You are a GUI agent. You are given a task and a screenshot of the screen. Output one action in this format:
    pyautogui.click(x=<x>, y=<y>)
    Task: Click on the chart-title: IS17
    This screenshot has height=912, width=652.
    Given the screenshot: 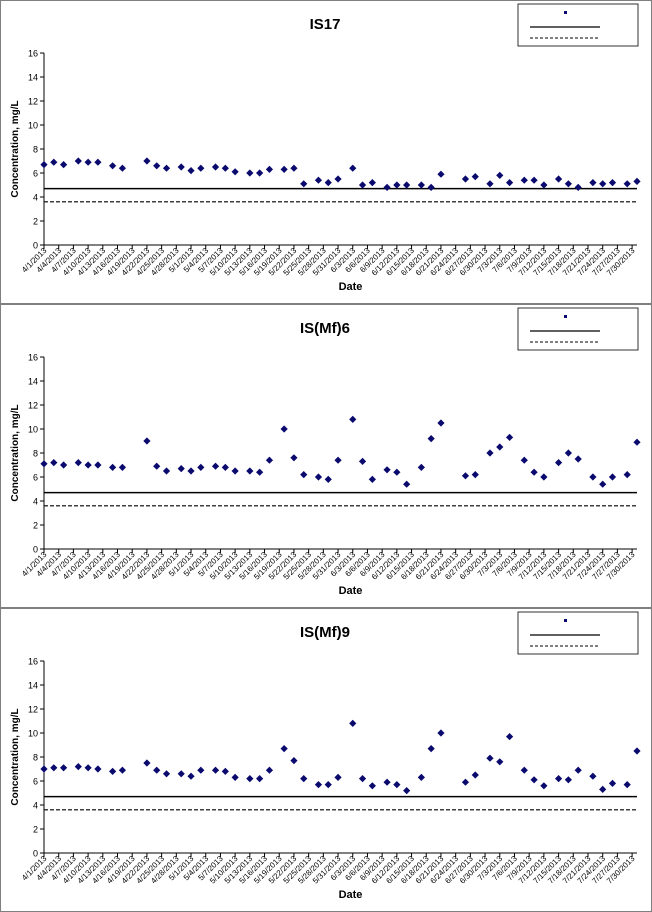 What is the action you would take?
    pyautogui.click(x=325, y=24)
    